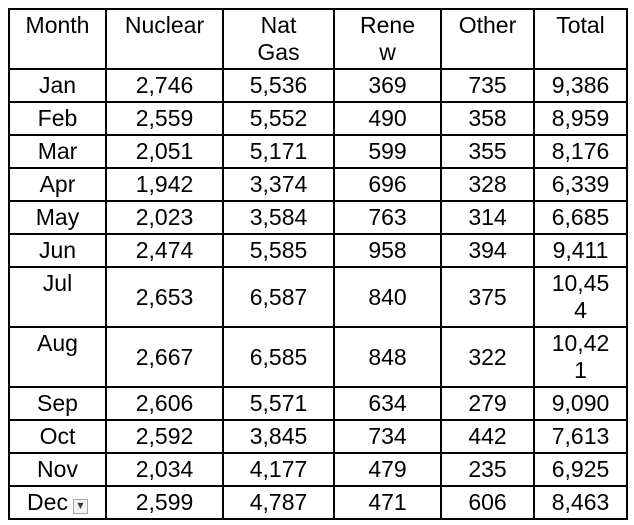  Describe the element at coordinates (318, 436) in the screenshot. I see `table-row-oct: Oct 2,592 3,845 734 442 7,613` at that location.